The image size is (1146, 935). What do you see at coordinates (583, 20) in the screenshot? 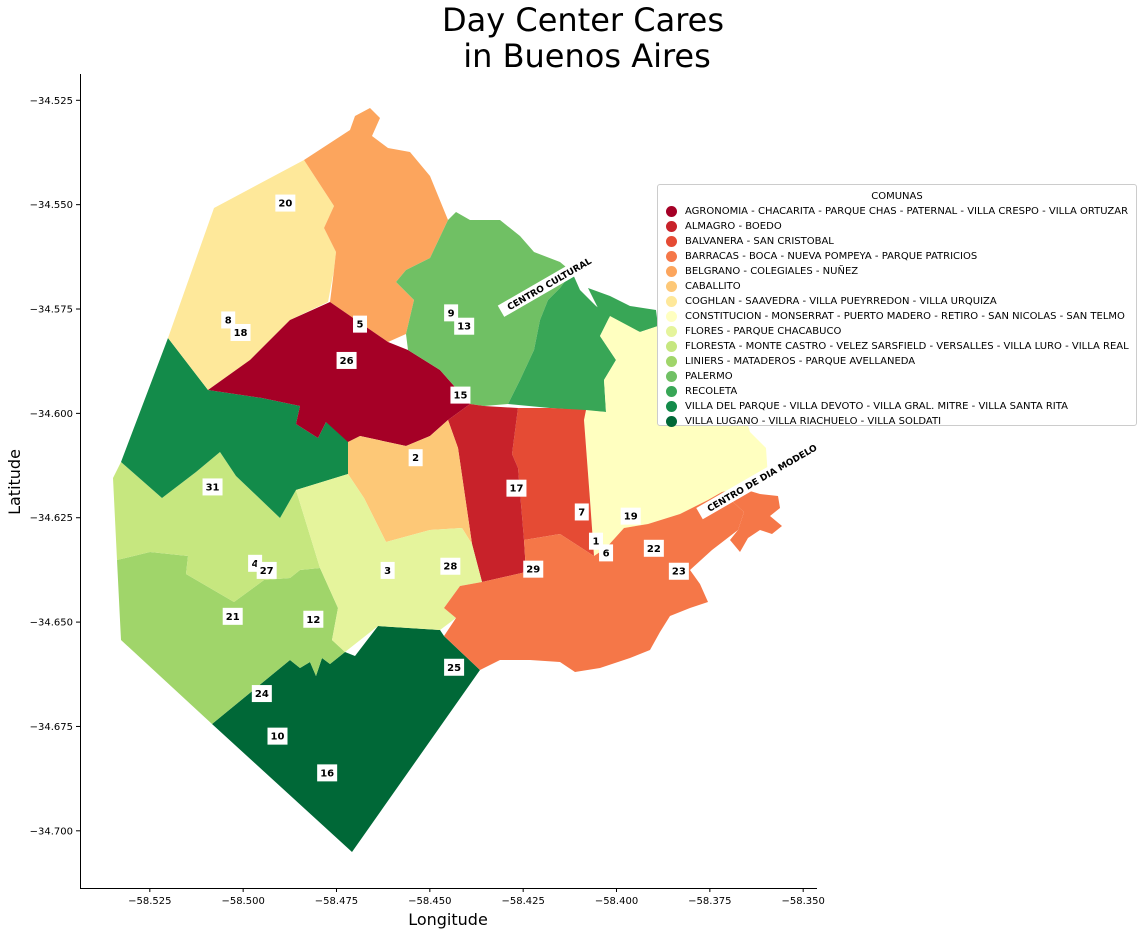
I see `title-line-1: Day Center Cares` at bounding box center [583, 20].